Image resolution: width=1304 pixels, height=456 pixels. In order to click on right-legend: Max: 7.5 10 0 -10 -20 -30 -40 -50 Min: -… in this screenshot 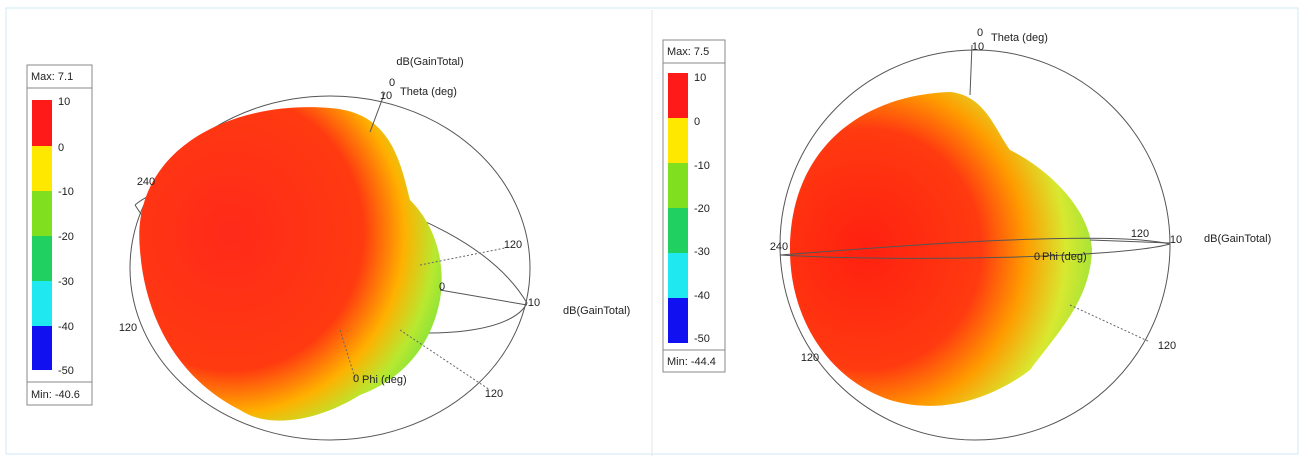, I will do `click(694, 206)`.